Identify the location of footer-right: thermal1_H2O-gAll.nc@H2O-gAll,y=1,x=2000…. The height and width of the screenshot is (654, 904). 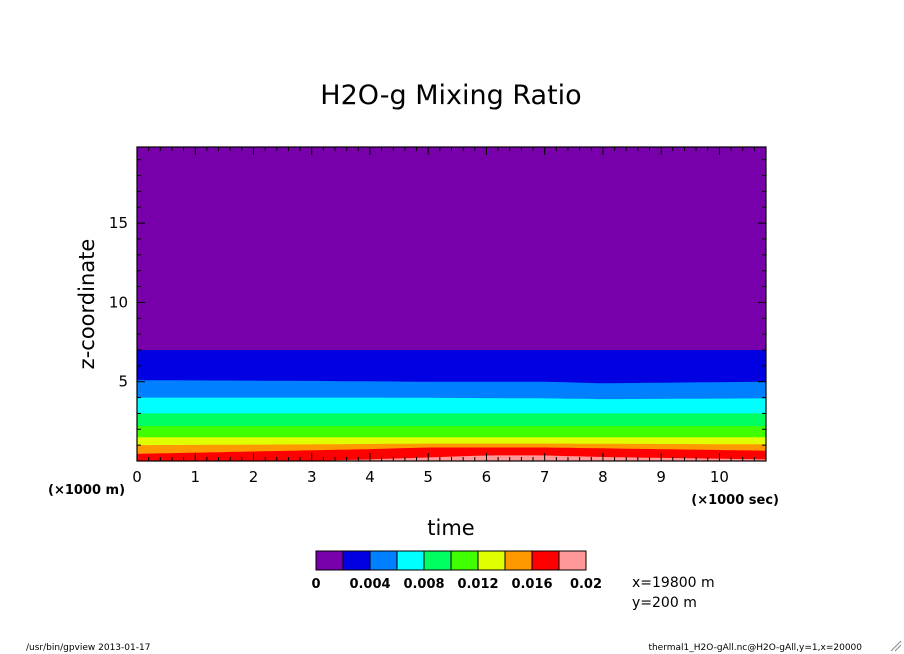
(755, 648).